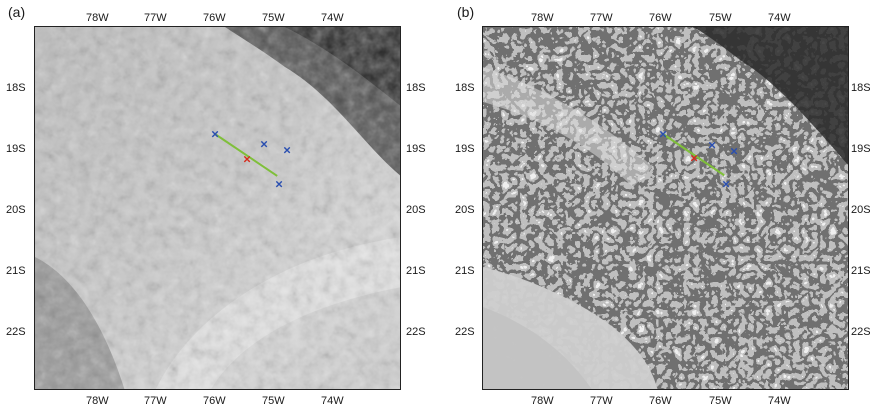  I want to click on bottom-lon-tick-78w: 78W, so click(97, 401).